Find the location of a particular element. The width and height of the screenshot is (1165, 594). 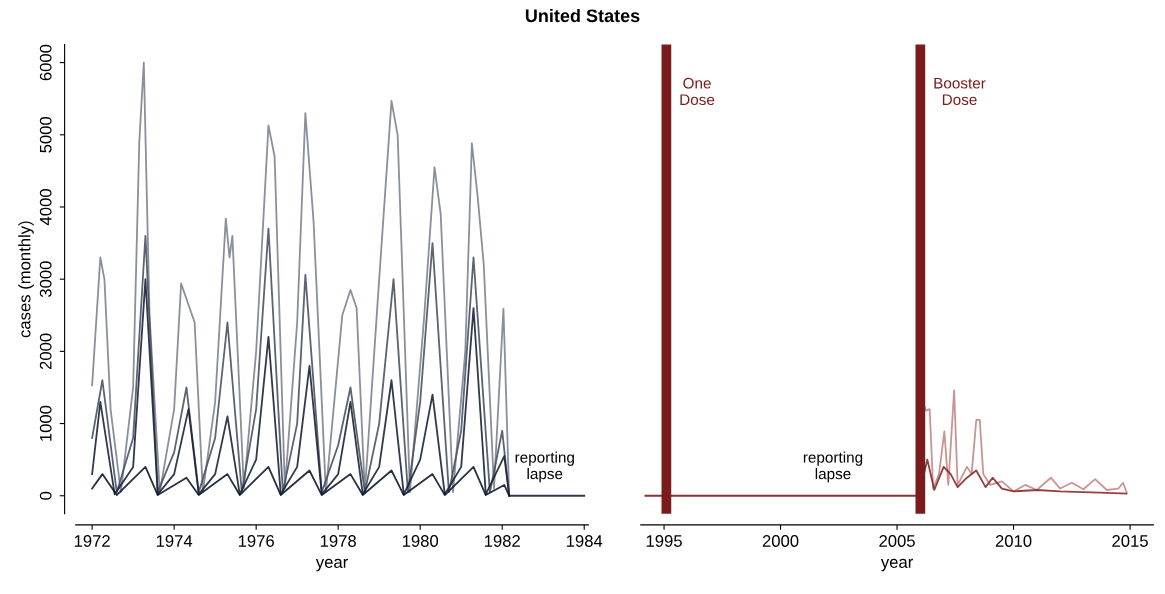

chart-title: United States is located at coordinates (582, 15).